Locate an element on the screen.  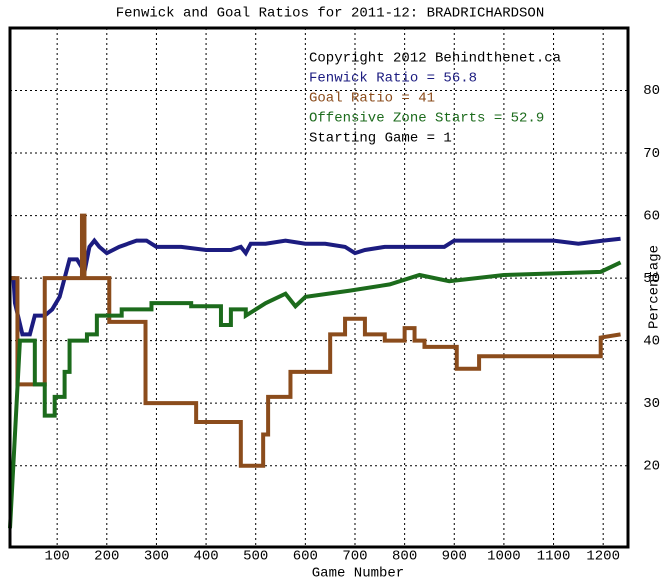
x-tick-label: 900 is located at coordinates (454, 557).